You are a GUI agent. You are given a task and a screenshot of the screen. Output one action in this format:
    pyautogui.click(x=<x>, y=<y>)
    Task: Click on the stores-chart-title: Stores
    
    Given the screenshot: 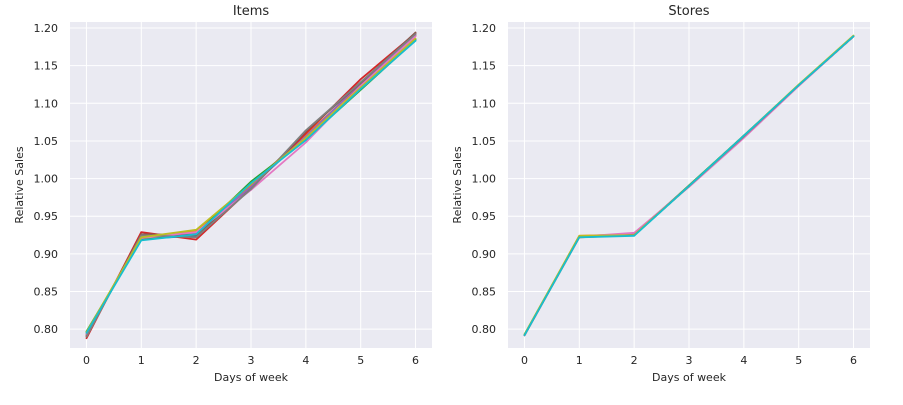 What is the action you would take?
    pyautogui.click(x=688, y=11)
    